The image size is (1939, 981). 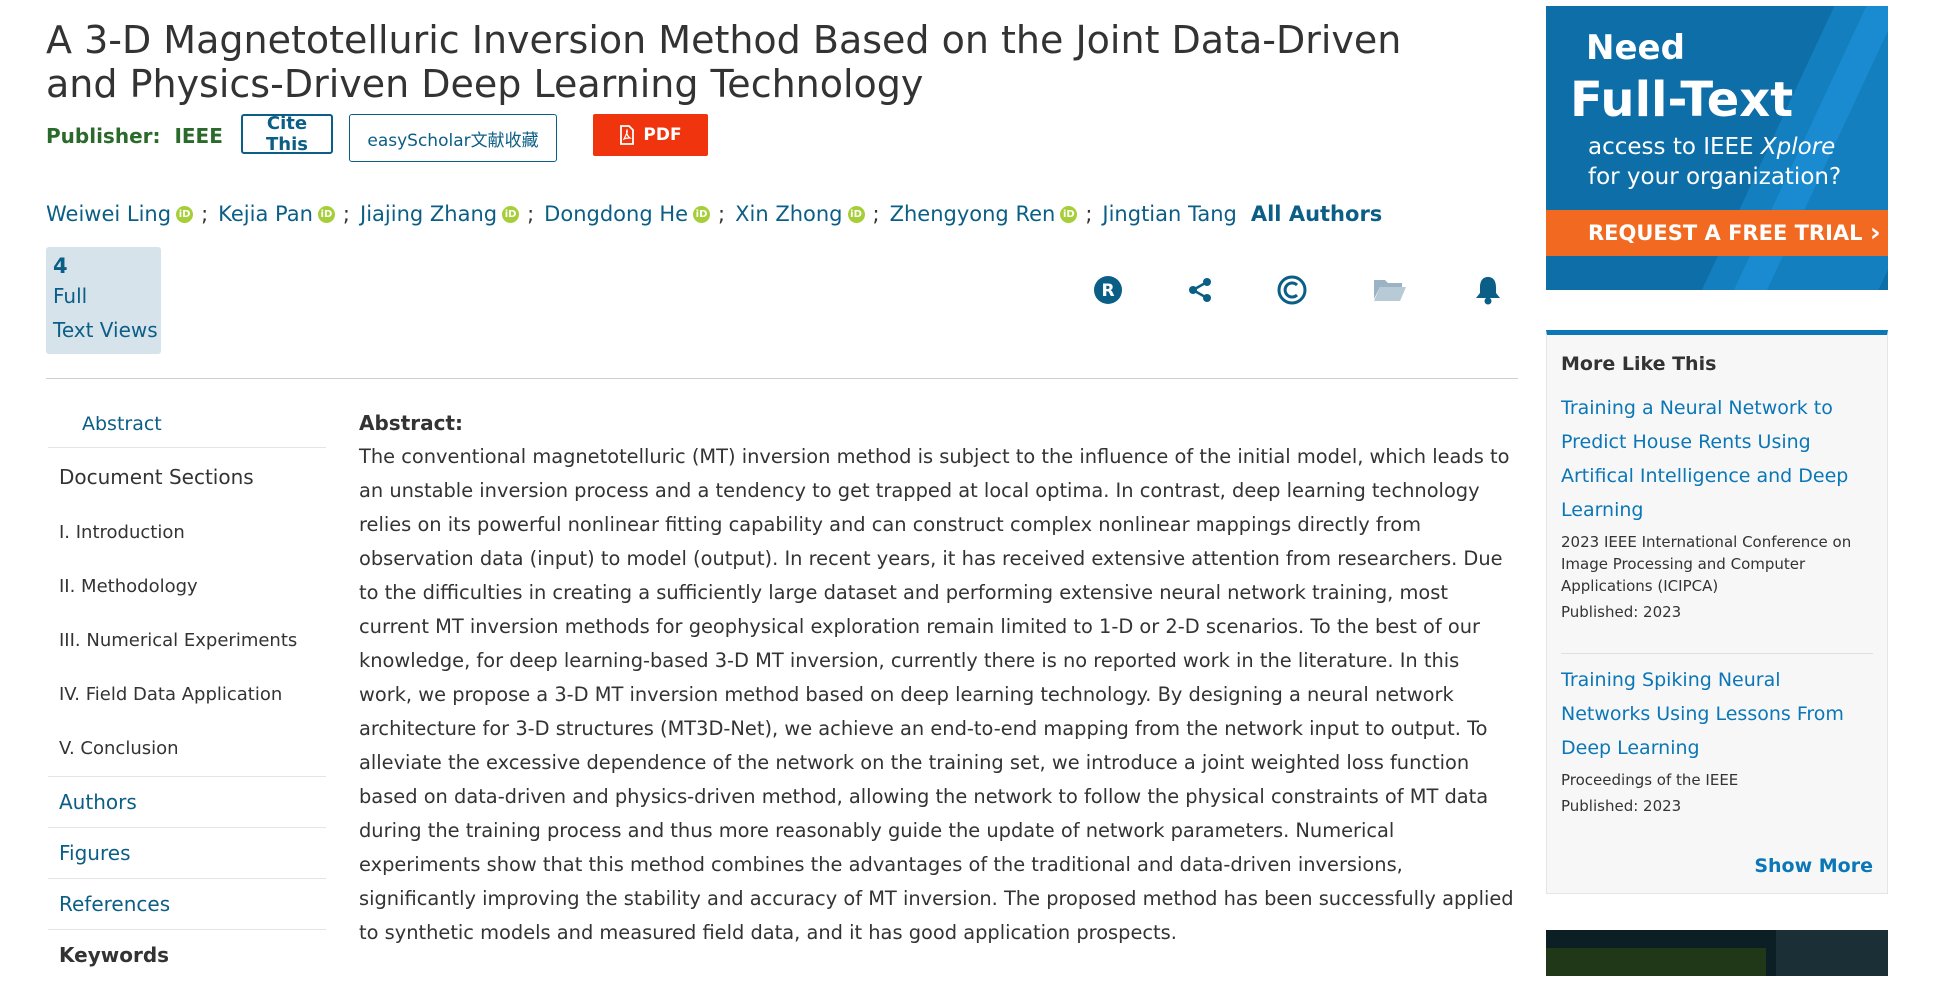 I want to click on author-link: Dongdong He, so click(x=616, y=214).